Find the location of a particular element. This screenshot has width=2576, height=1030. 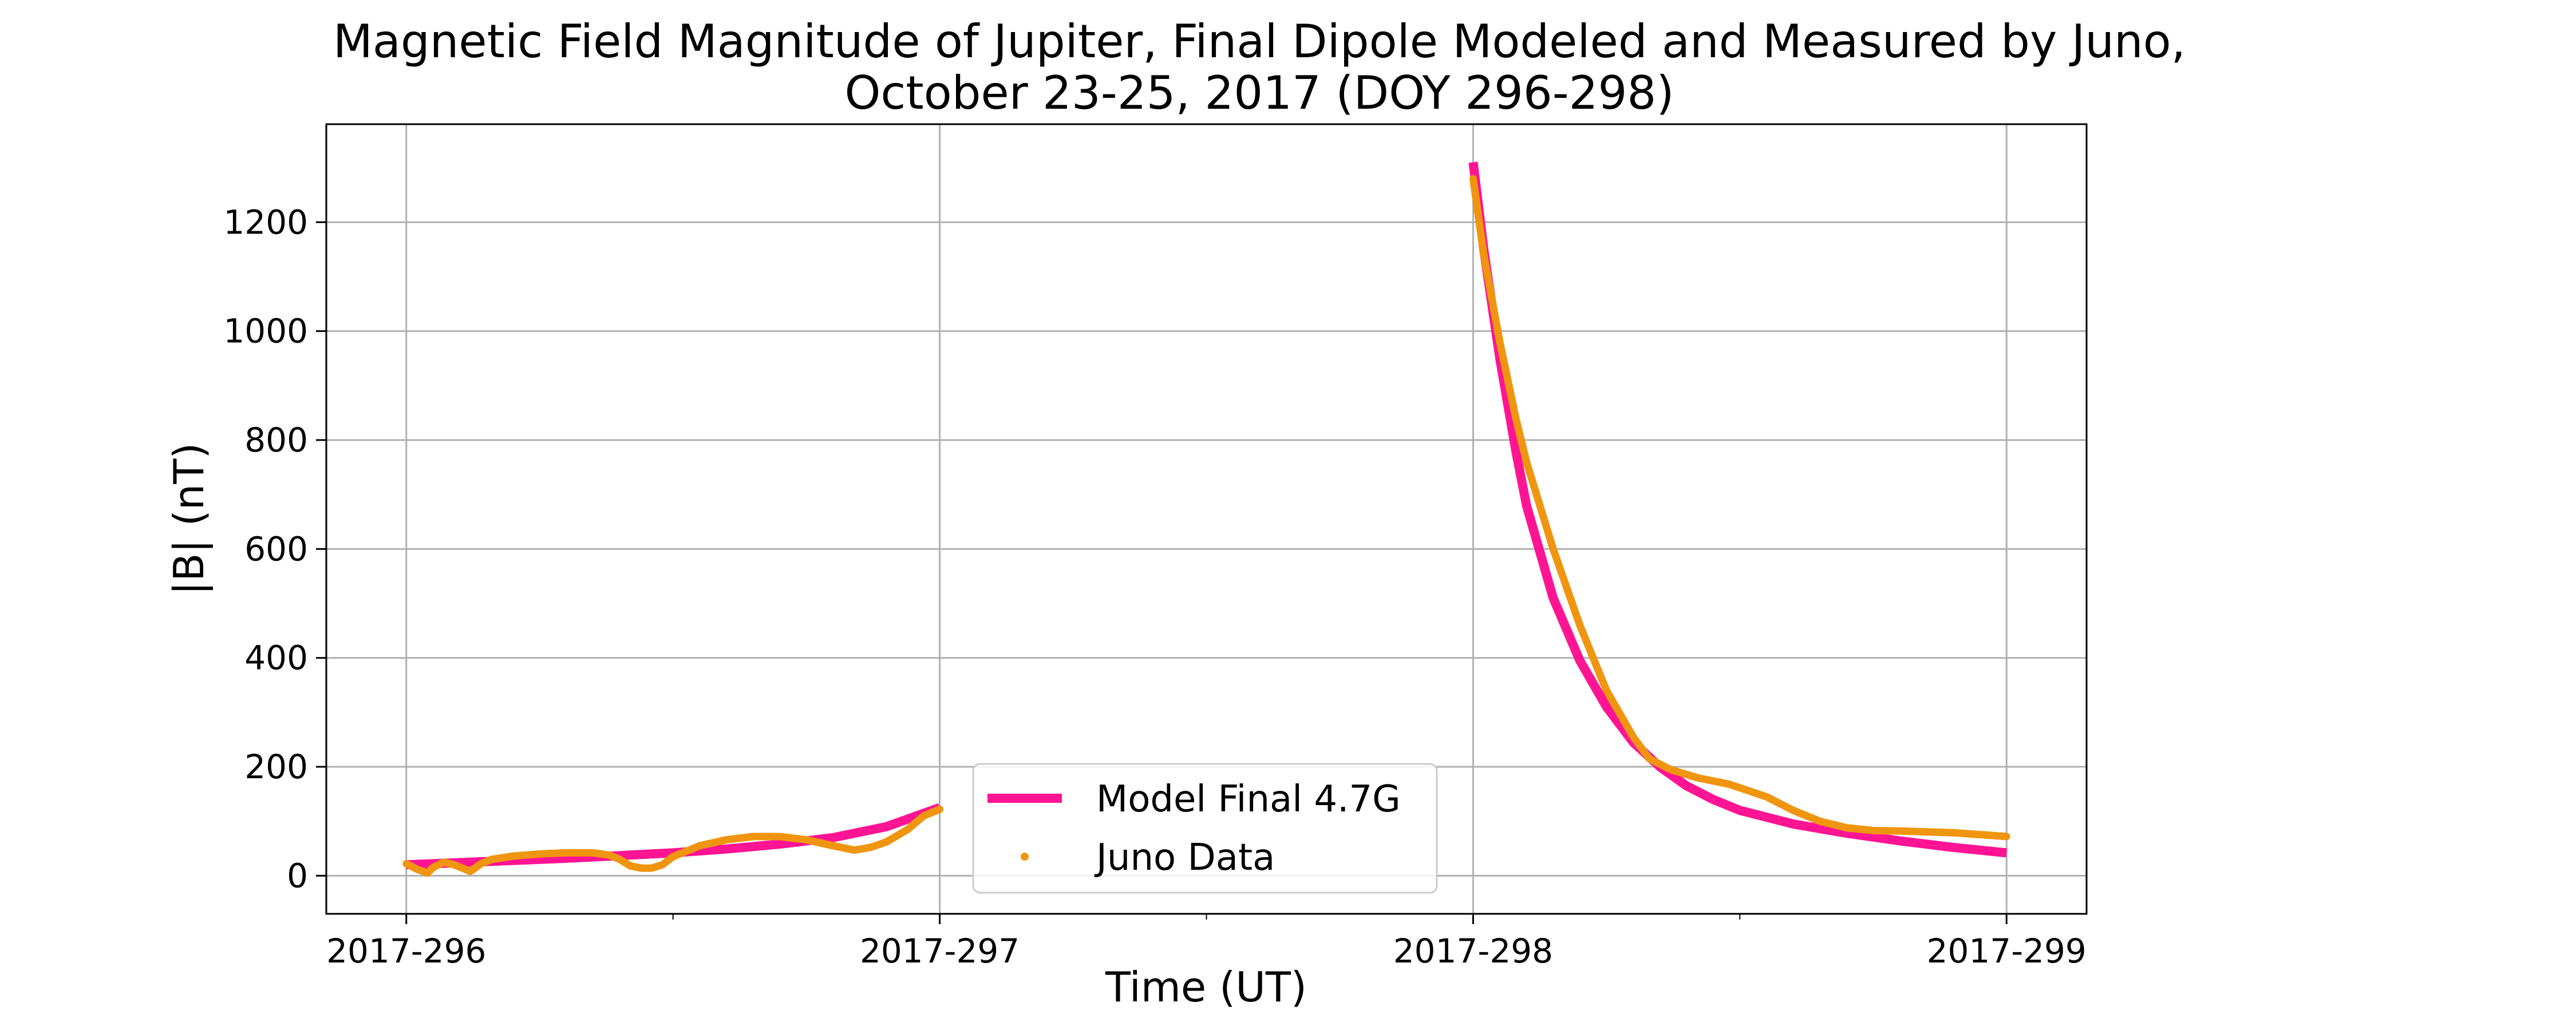

y-tick-label-3: 600 is located at coordinates (276, 548).